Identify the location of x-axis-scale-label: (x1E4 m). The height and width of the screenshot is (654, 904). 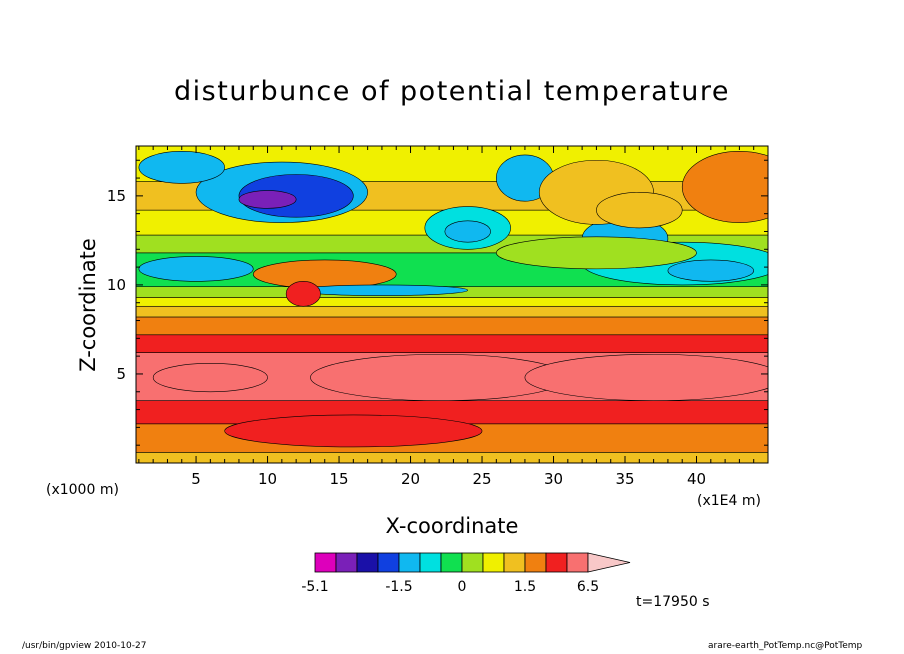
(729, 501).